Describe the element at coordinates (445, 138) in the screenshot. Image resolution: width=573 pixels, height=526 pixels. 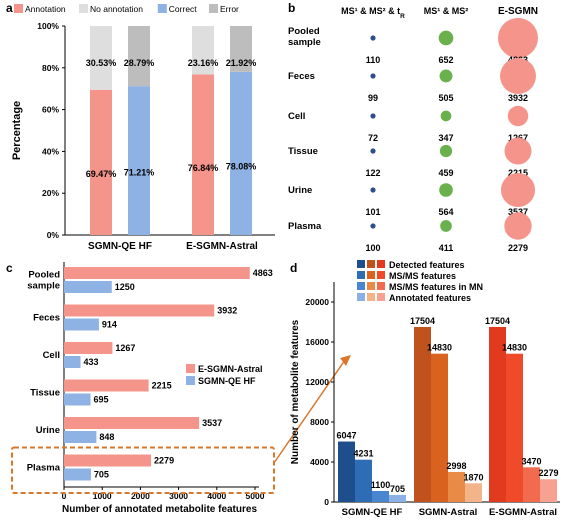
I see `bubble-value: 347` at that location.